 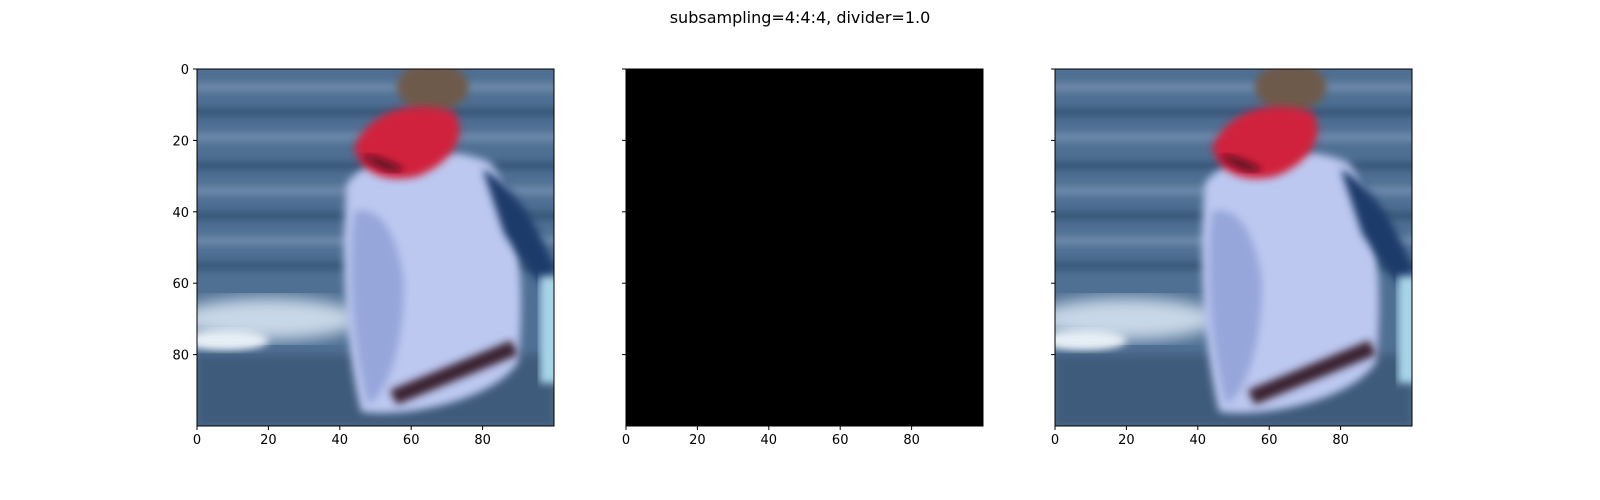 What do you see at coordinates (800, 17) in the screenshot?
I see `figure-suptitle: subsampling=4:4:4, divider=1.0` at bounding box center [800, 17].